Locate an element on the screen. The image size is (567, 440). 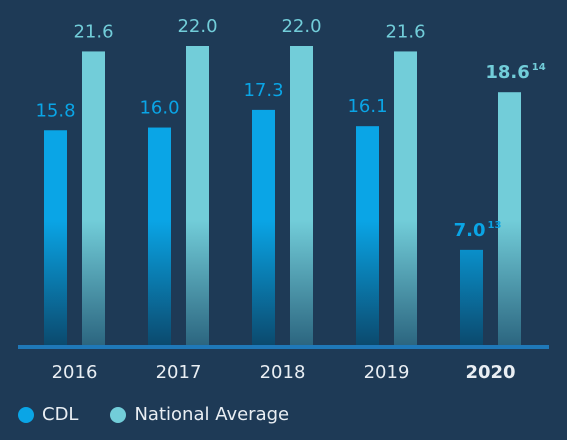
data-label-national-average-2019: 21.6 is located at coordinates (405, 31).